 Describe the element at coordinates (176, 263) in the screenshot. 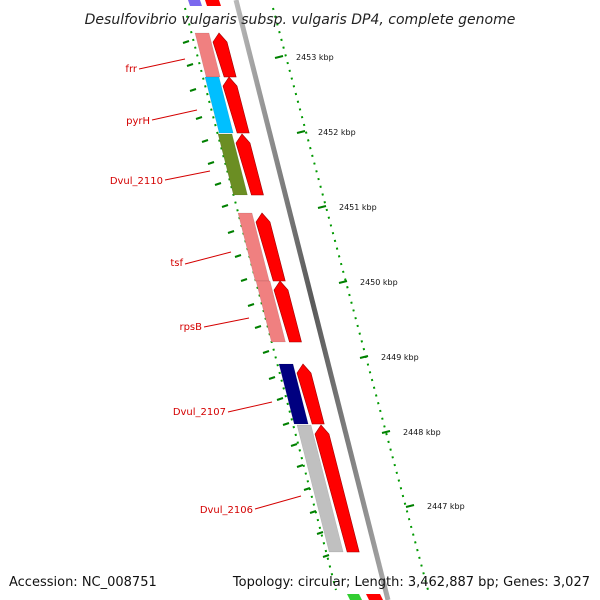

I see `gene-label-tsf: tsf` at that location.